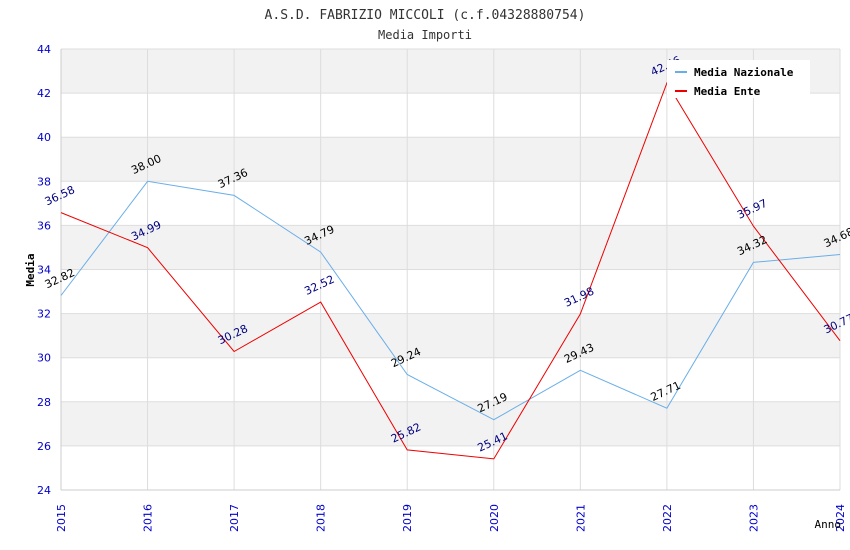 The width and height of the screenshot is (850, 550). I want to click on legend-box, so click(738, 79).